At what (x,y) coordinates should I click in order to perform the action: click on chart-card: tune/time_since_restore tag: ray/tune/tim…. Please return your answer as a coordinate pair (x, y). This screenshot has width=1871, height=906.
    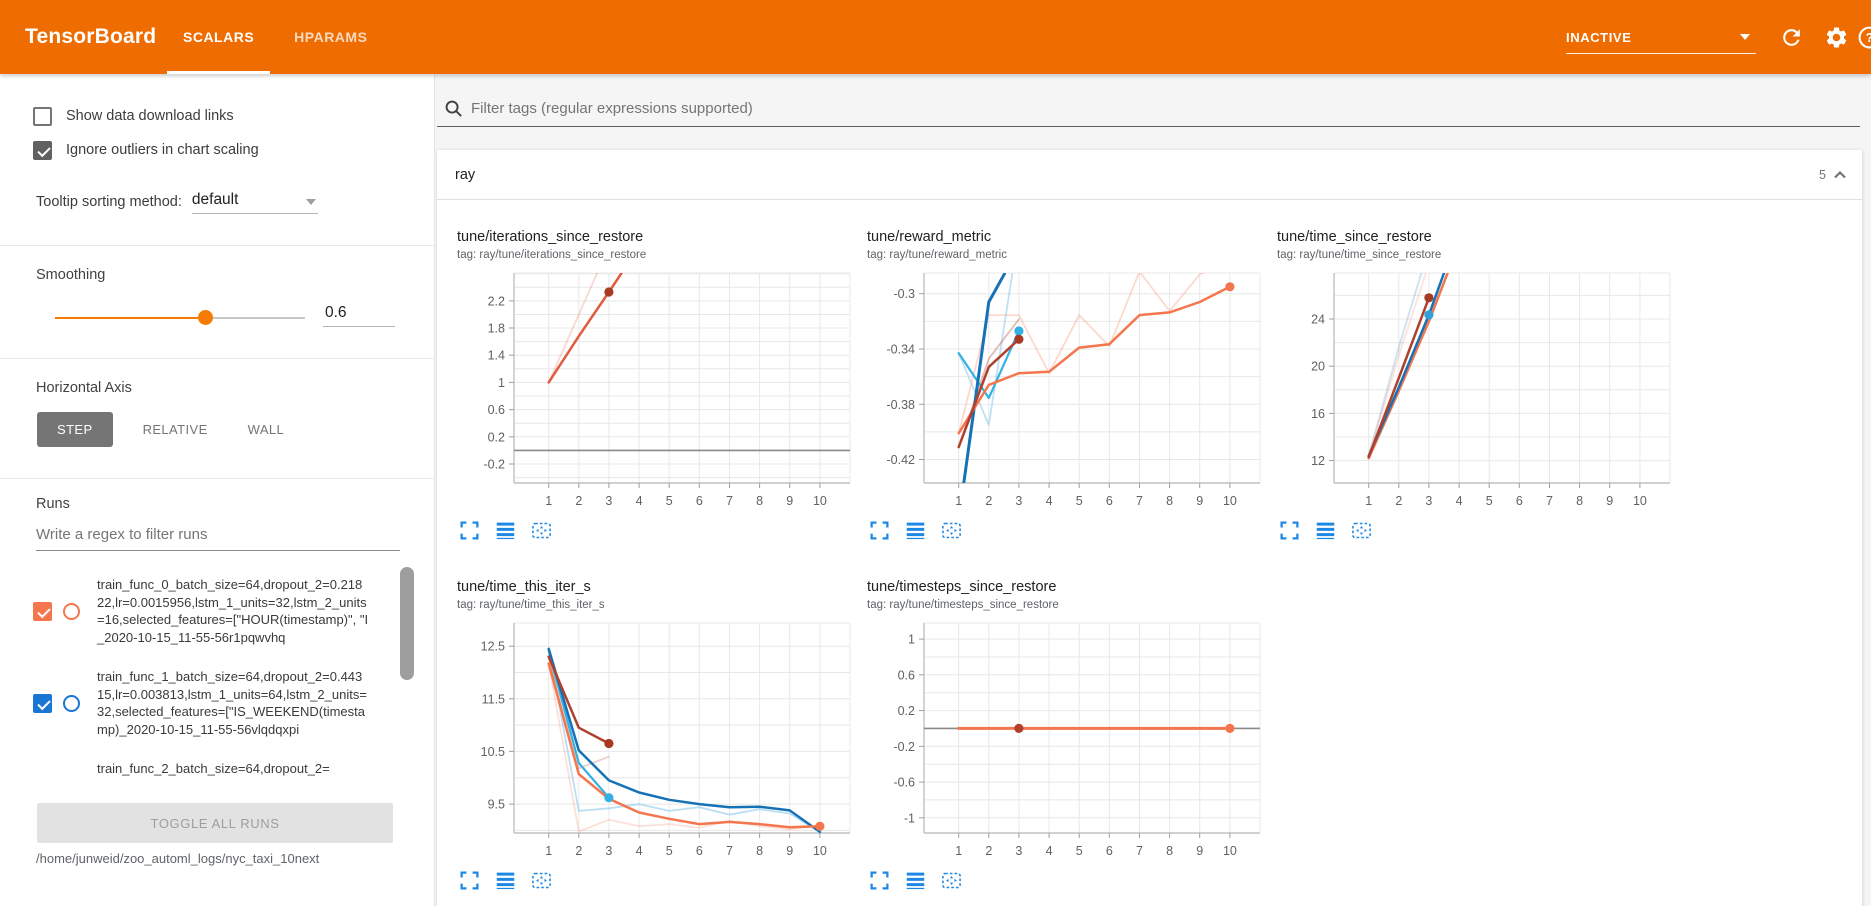
    Looking at the image, I should click on (1477, 385).